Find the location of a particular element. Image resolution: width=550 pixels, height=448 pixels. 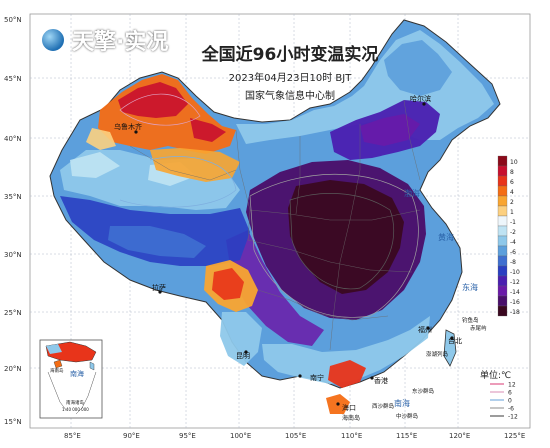

logo-text: 天擎·实况 is located at coordinates (120, 42).